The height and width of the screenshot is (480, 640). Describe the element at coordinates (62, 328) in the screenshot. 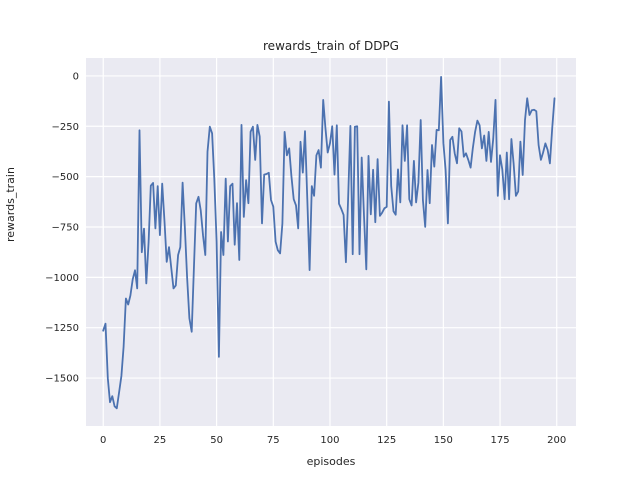

I see `y-tick-label: −1250` at that location.